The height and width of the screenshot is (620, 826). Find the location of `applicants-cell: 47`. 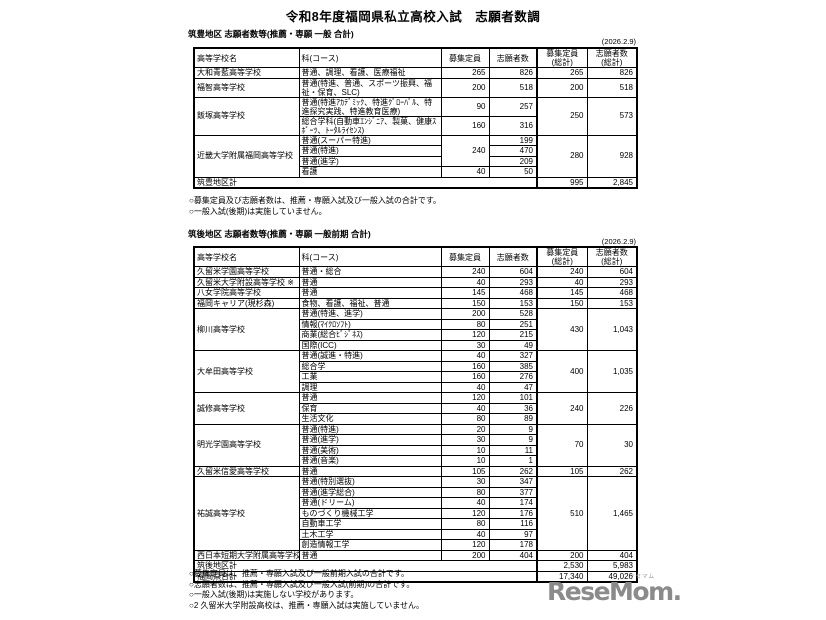

applicants-cell: 47 is located at coordinates (513, 387).